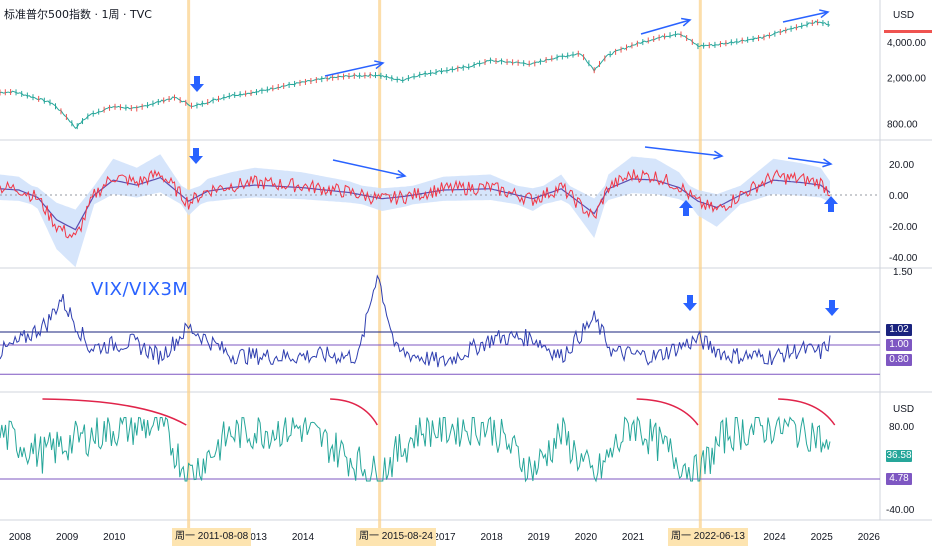  I want to click on time-axis-label: 2009, so click(67, 537).